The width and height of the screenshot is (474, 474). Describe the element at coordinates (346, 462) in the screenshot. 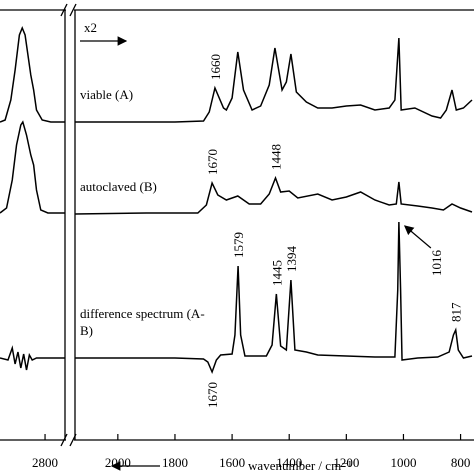

I see `x-tick-label: 1200` at that location.